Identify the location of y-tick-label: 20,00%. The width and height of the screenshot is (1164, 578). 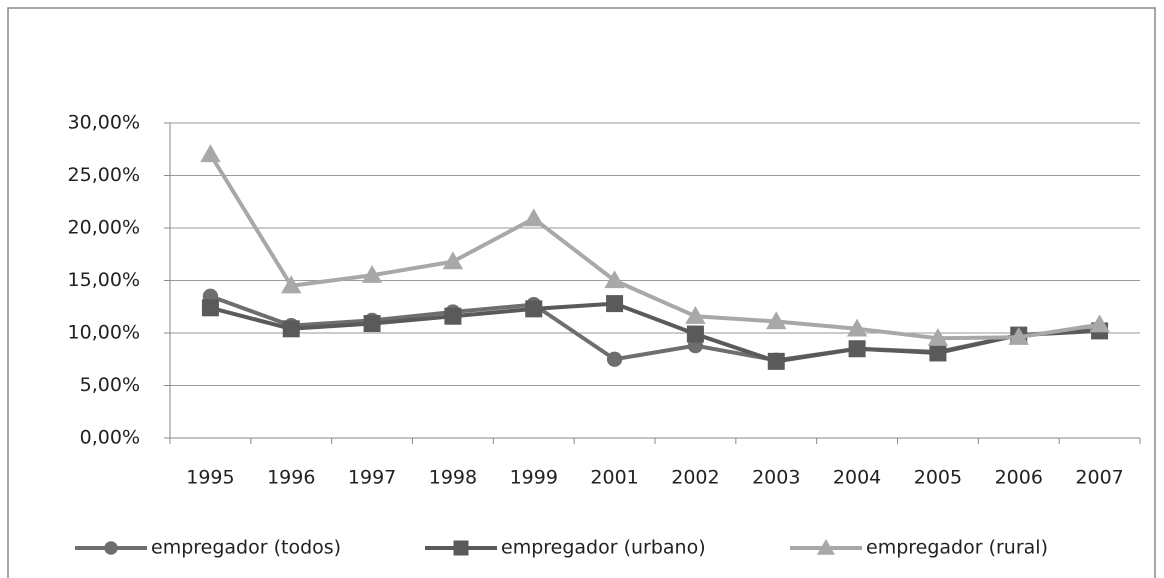
(104, 228).